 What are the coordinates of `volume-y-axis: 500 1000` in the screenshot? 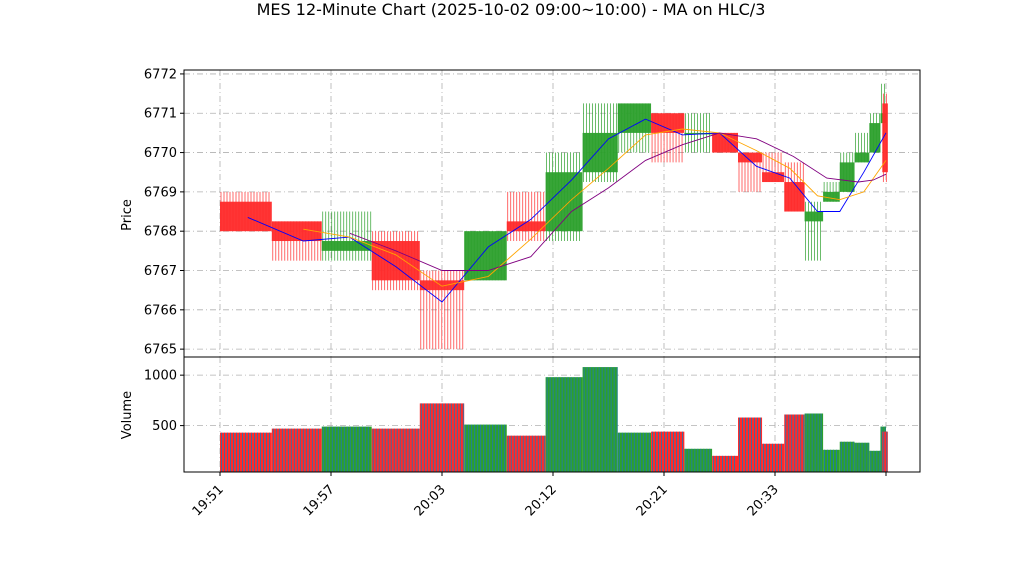 It's located at (164, 401).